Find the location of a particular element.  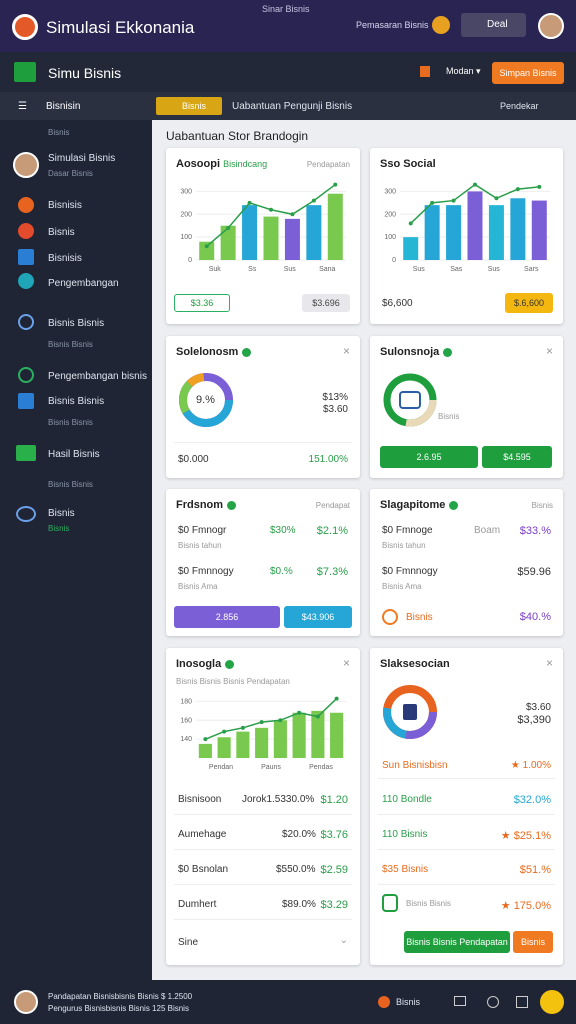

nav-item: Simulasi Bisnis is located at coordinates (82, 158).